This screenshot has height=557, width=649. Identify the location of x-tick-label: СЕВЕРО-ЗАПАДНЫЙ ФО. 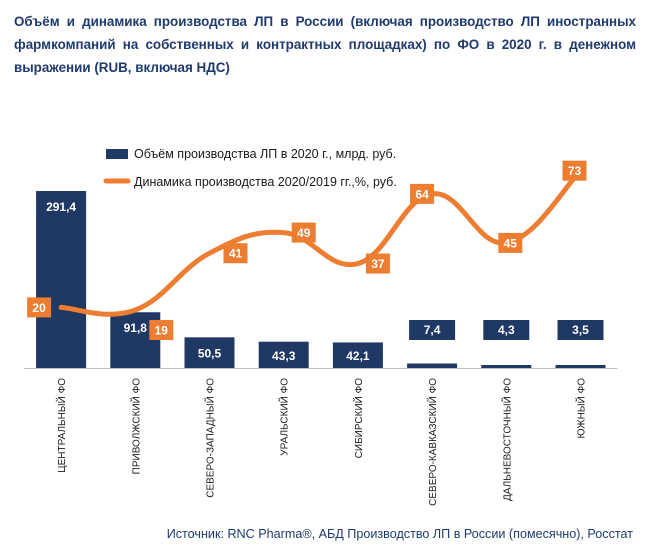
(210, 438).